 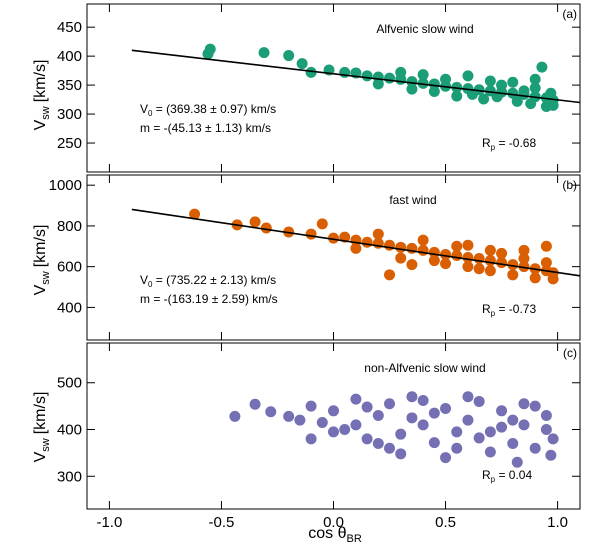 What do you see at coordinates (327, 533) in the screenshot?
I see `x-axis-label-main: cos θ` at bounding box center [327, 533].